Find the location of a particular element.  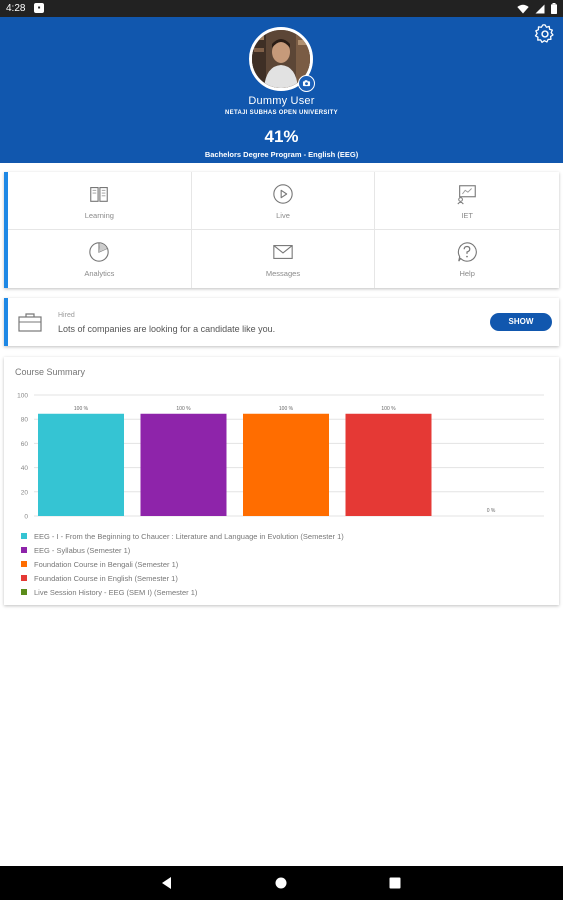

help-icon is located at coordinates (467, 252).